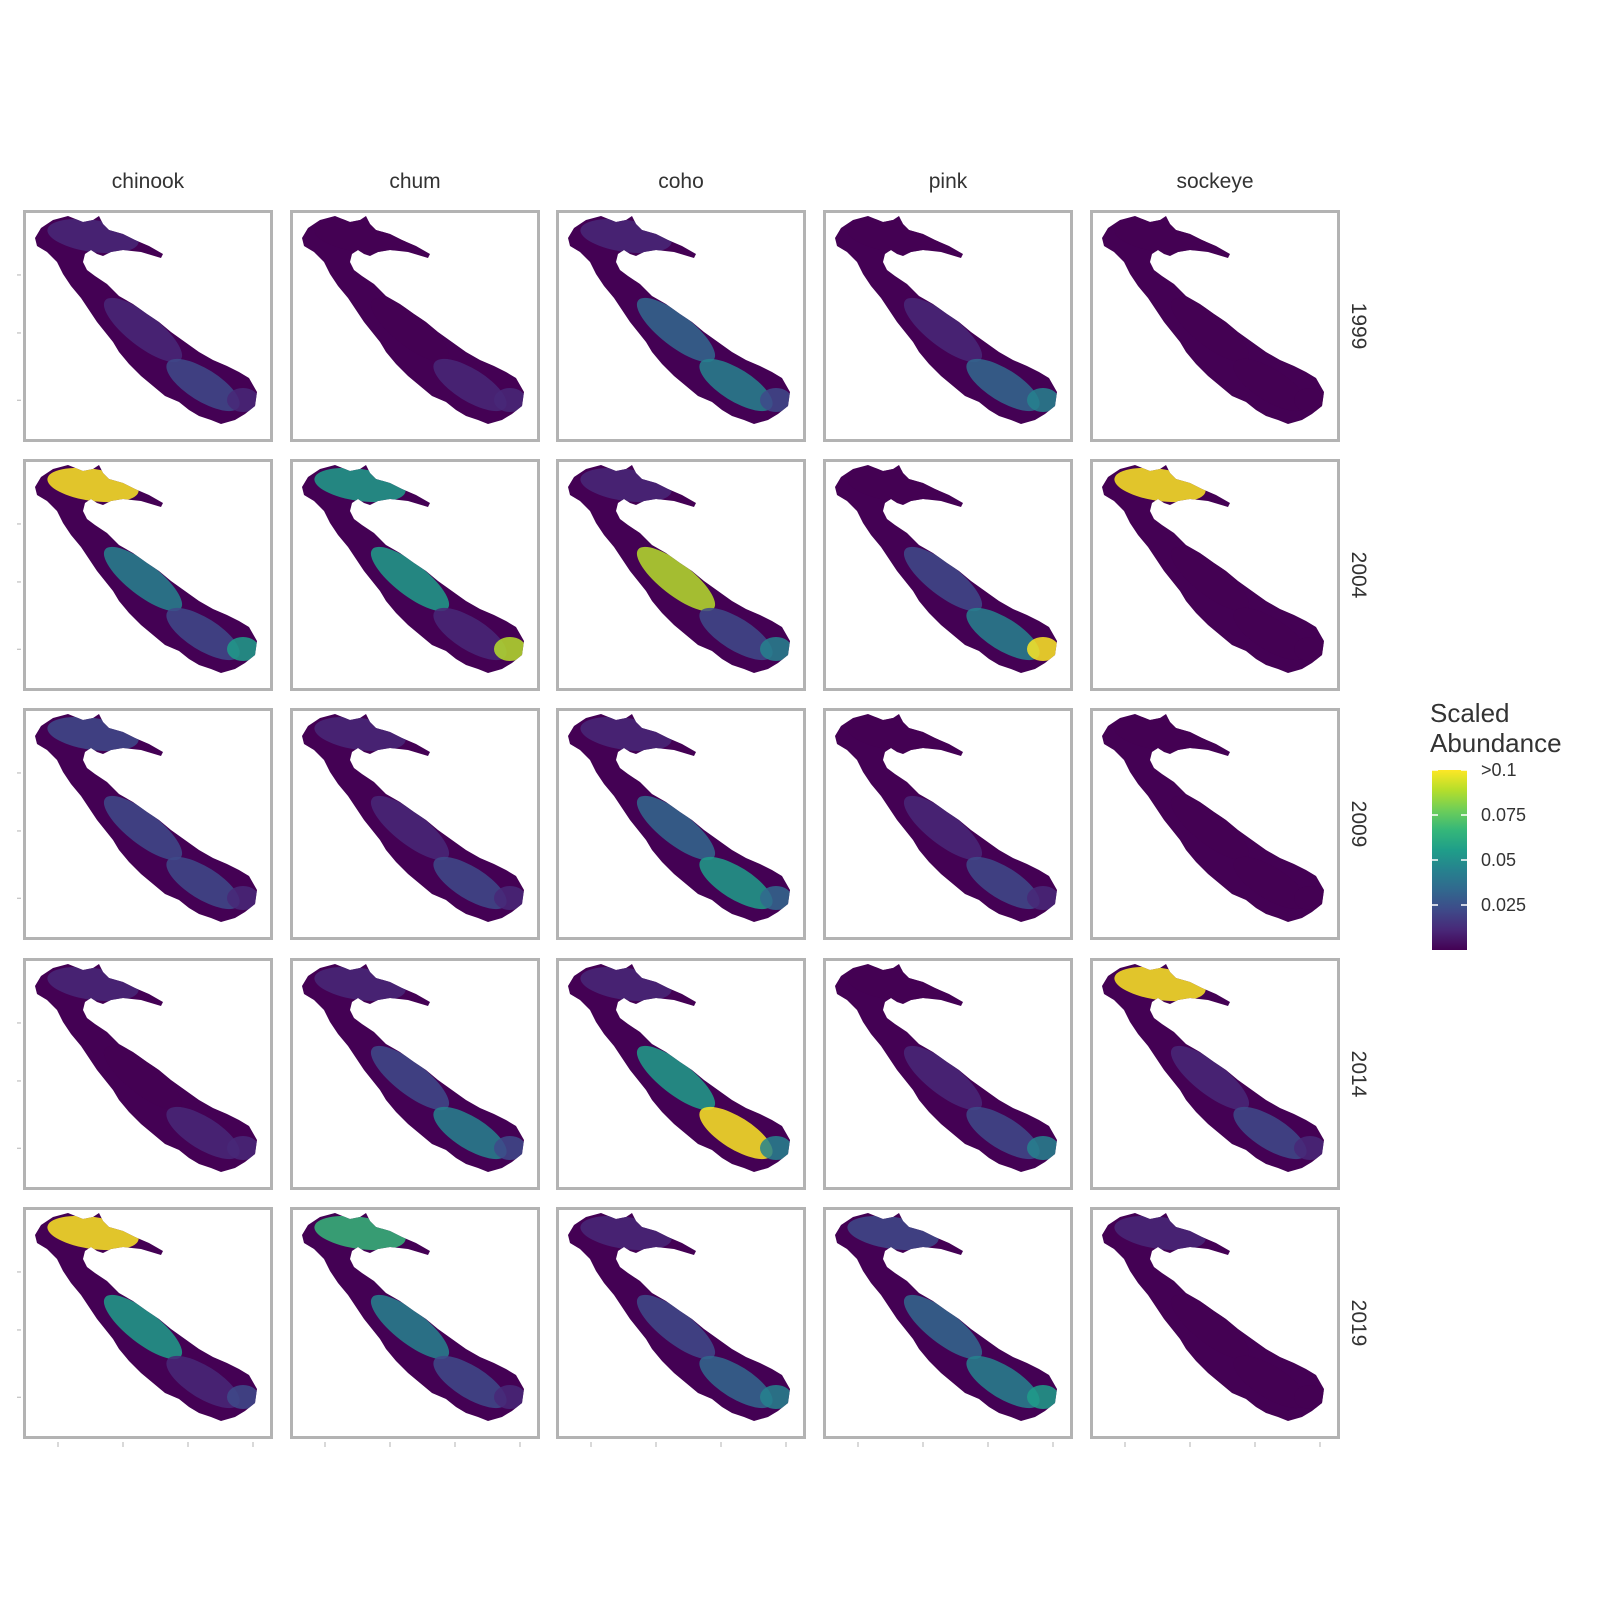  I want to click on facet-panel-sockeye-2009, so click(1215, 824).